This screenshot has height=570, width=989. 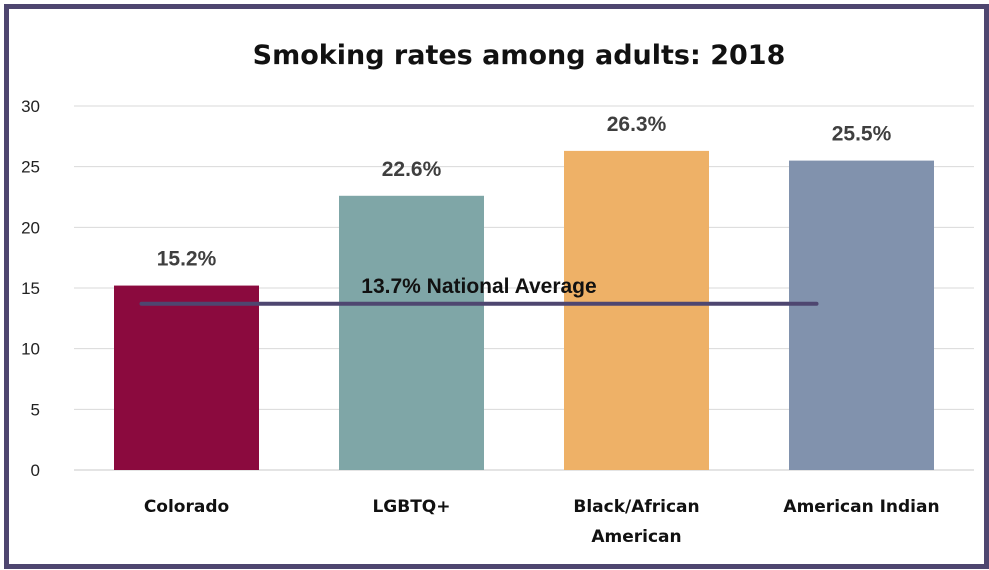 I want to click on reference-line-group: 13.7% National Average, so click(x=479, y=290).